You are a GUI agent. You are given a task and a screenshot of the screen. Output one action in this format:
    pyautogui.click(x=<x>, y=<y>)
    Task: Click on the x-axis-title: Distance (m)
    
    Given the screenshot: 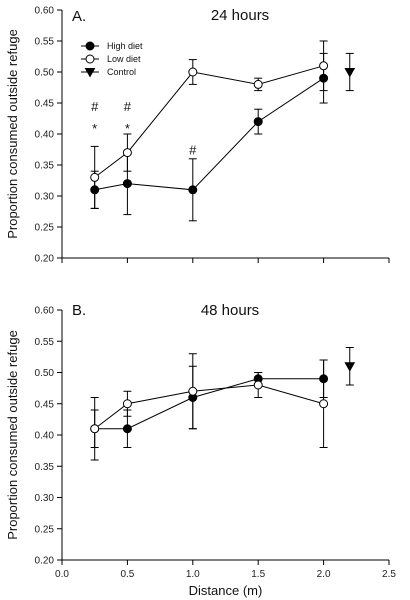 What is the action you would take?
    pyautogui.click(x=226, y=590)
    